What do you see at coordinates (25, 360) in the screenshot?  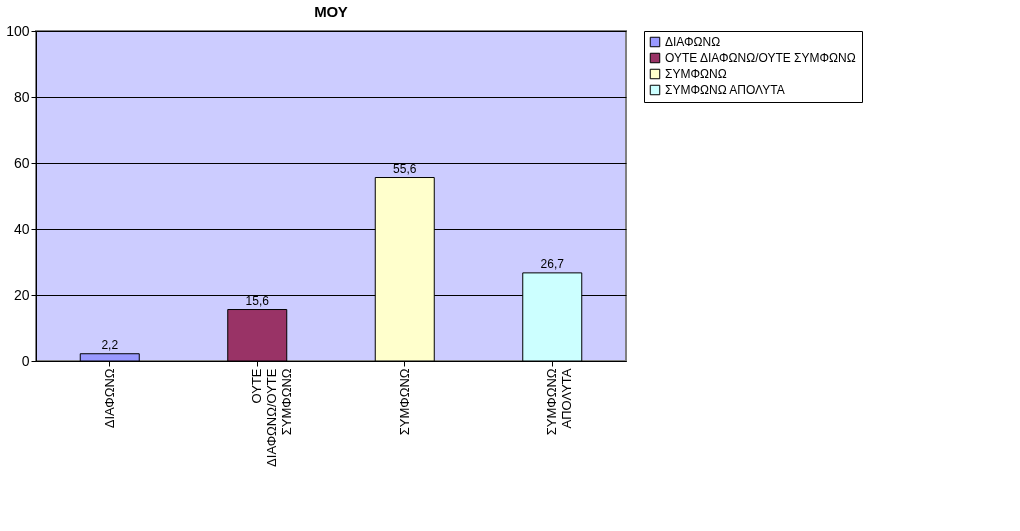 I see `y-tick-label: 0` at bounding box center [25, 360].